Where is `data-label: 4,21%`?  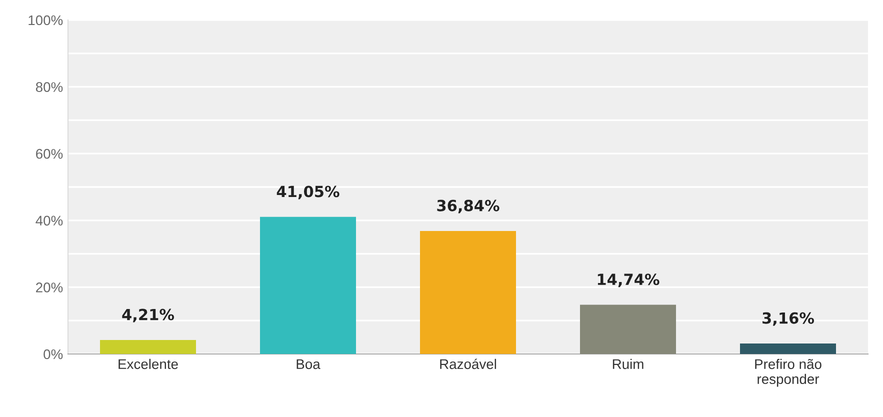 data-label: 4,21% is located at coordinates (148, 315).